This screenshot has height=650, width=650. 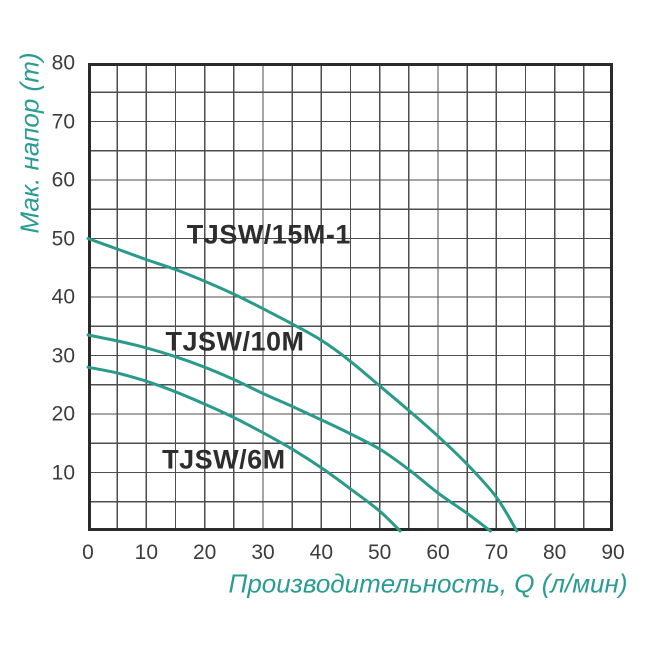 I want to click on x-tick-label: 60, so click(x=438, y=552).